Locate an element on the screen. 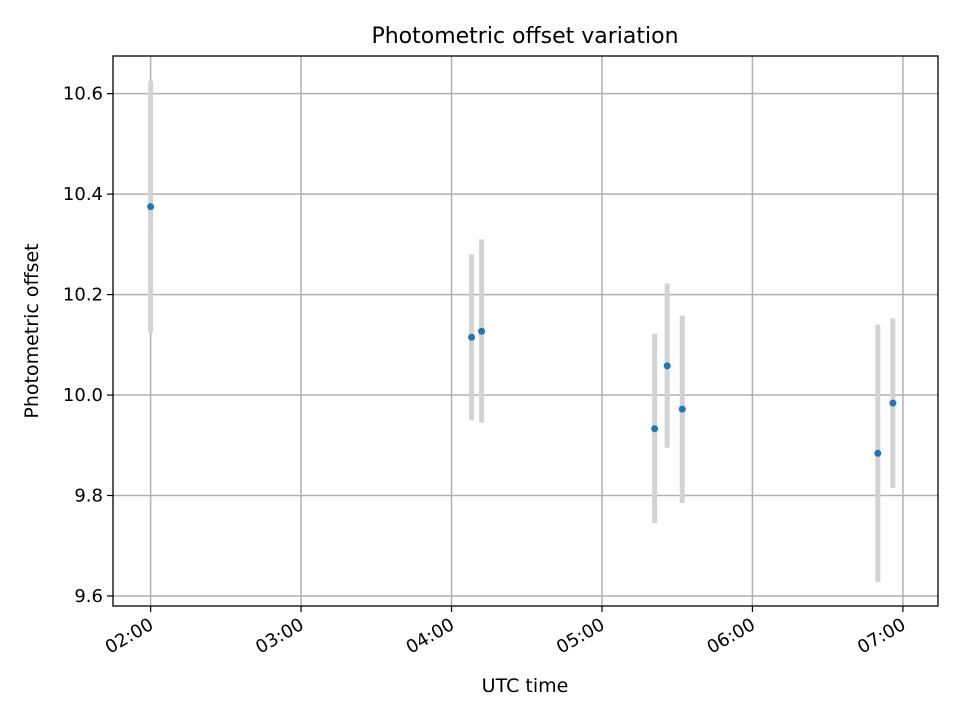  y-tick-label: 10.0 is located at coordinates (83, 395).